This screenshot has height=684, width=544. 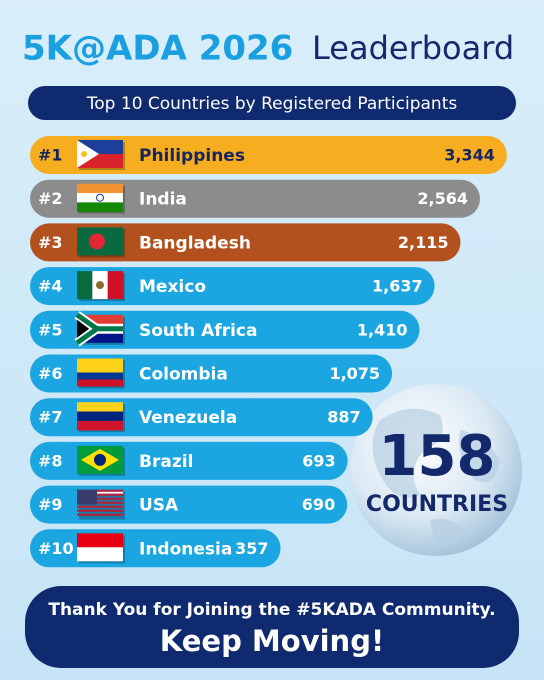 What do you see at coordinates (50, 242) in the screenshot?
I see `rank-label: #3` at bounding box center [50, 242].